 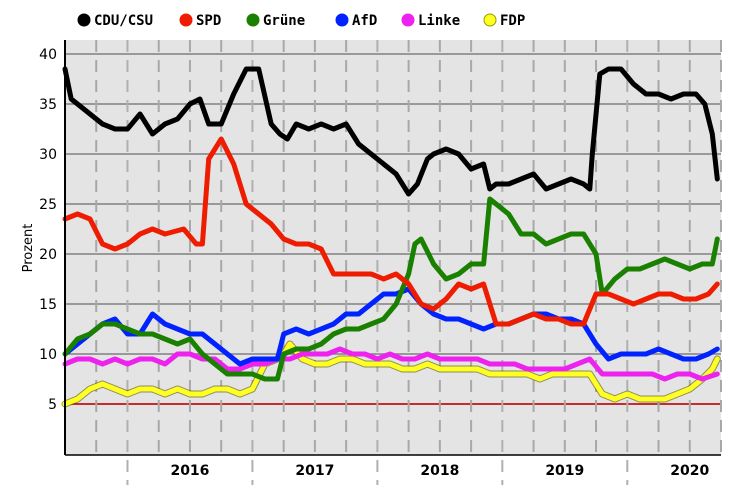 I want to click on legend-label: AfD, so click(x=364, y=21).